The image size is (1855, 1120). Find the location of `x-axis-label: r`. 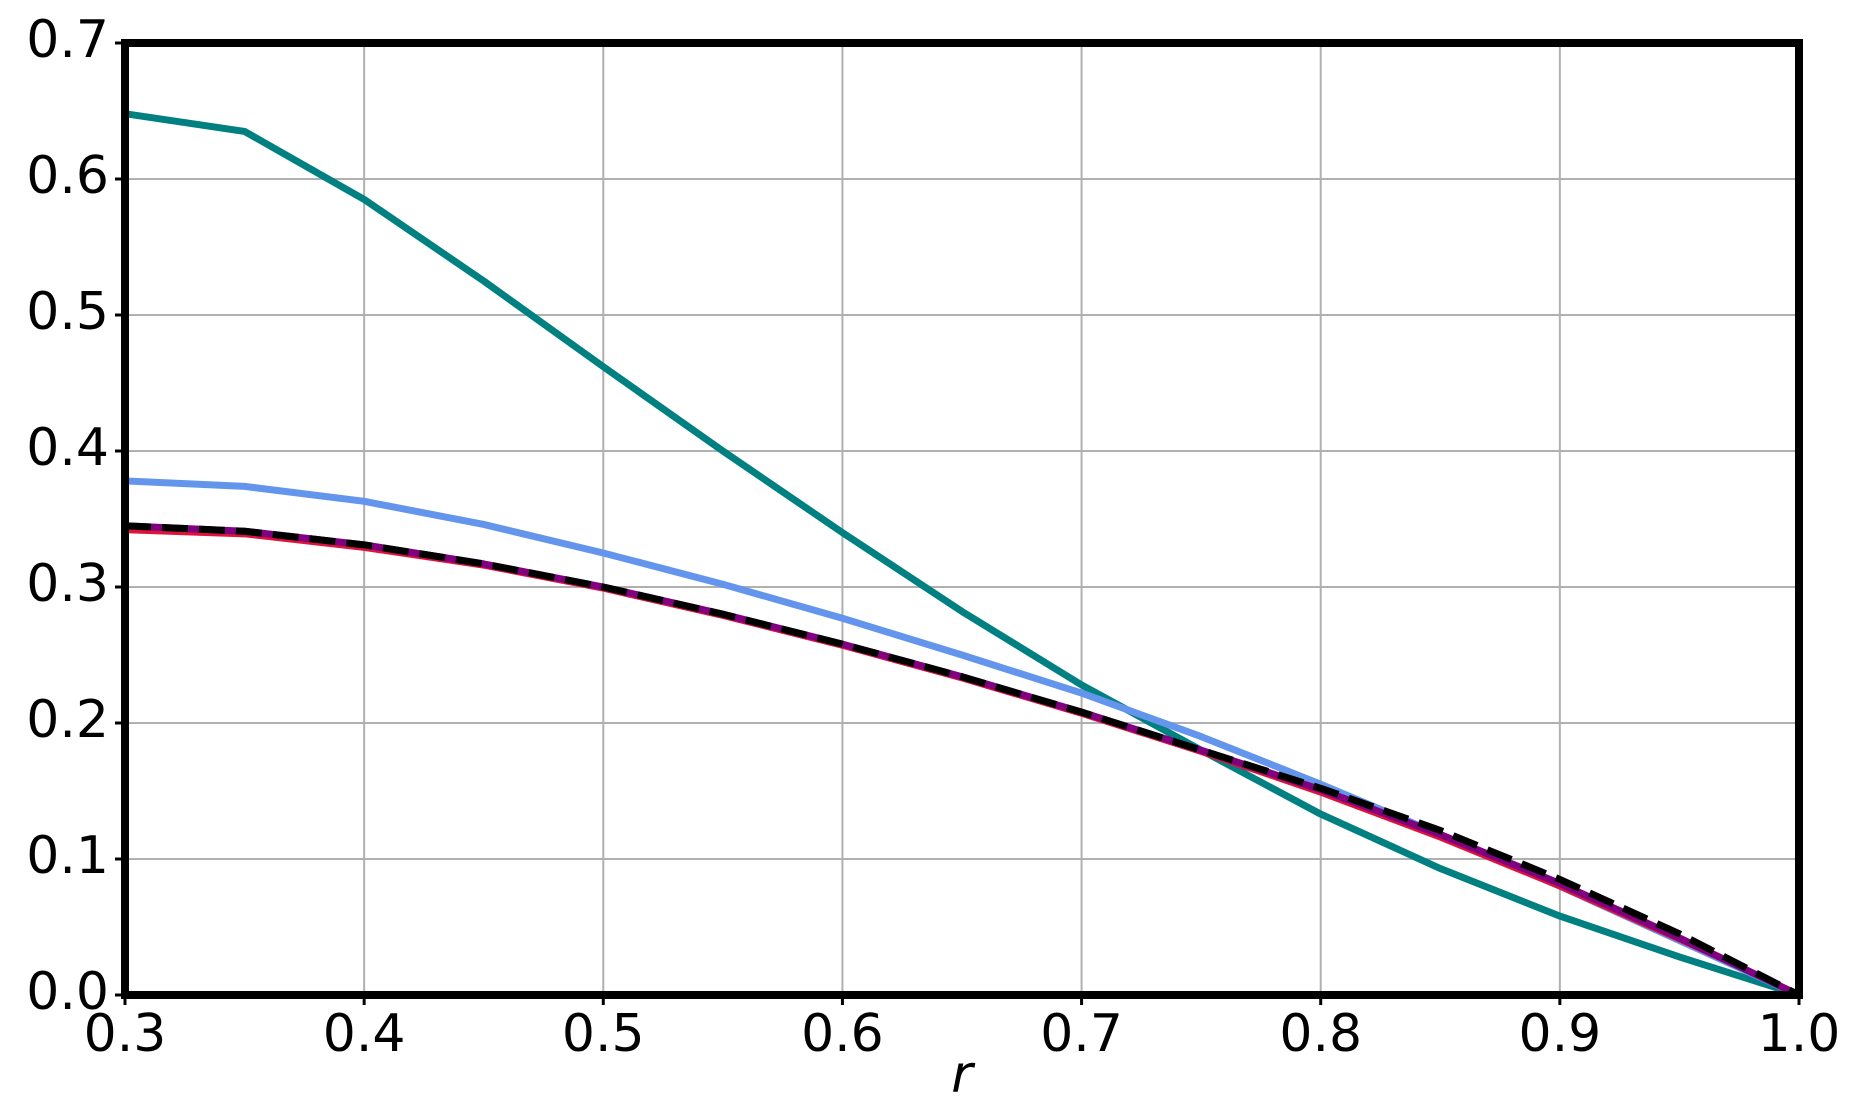

x-axis-label: r is located at coordinates (963, 1075).